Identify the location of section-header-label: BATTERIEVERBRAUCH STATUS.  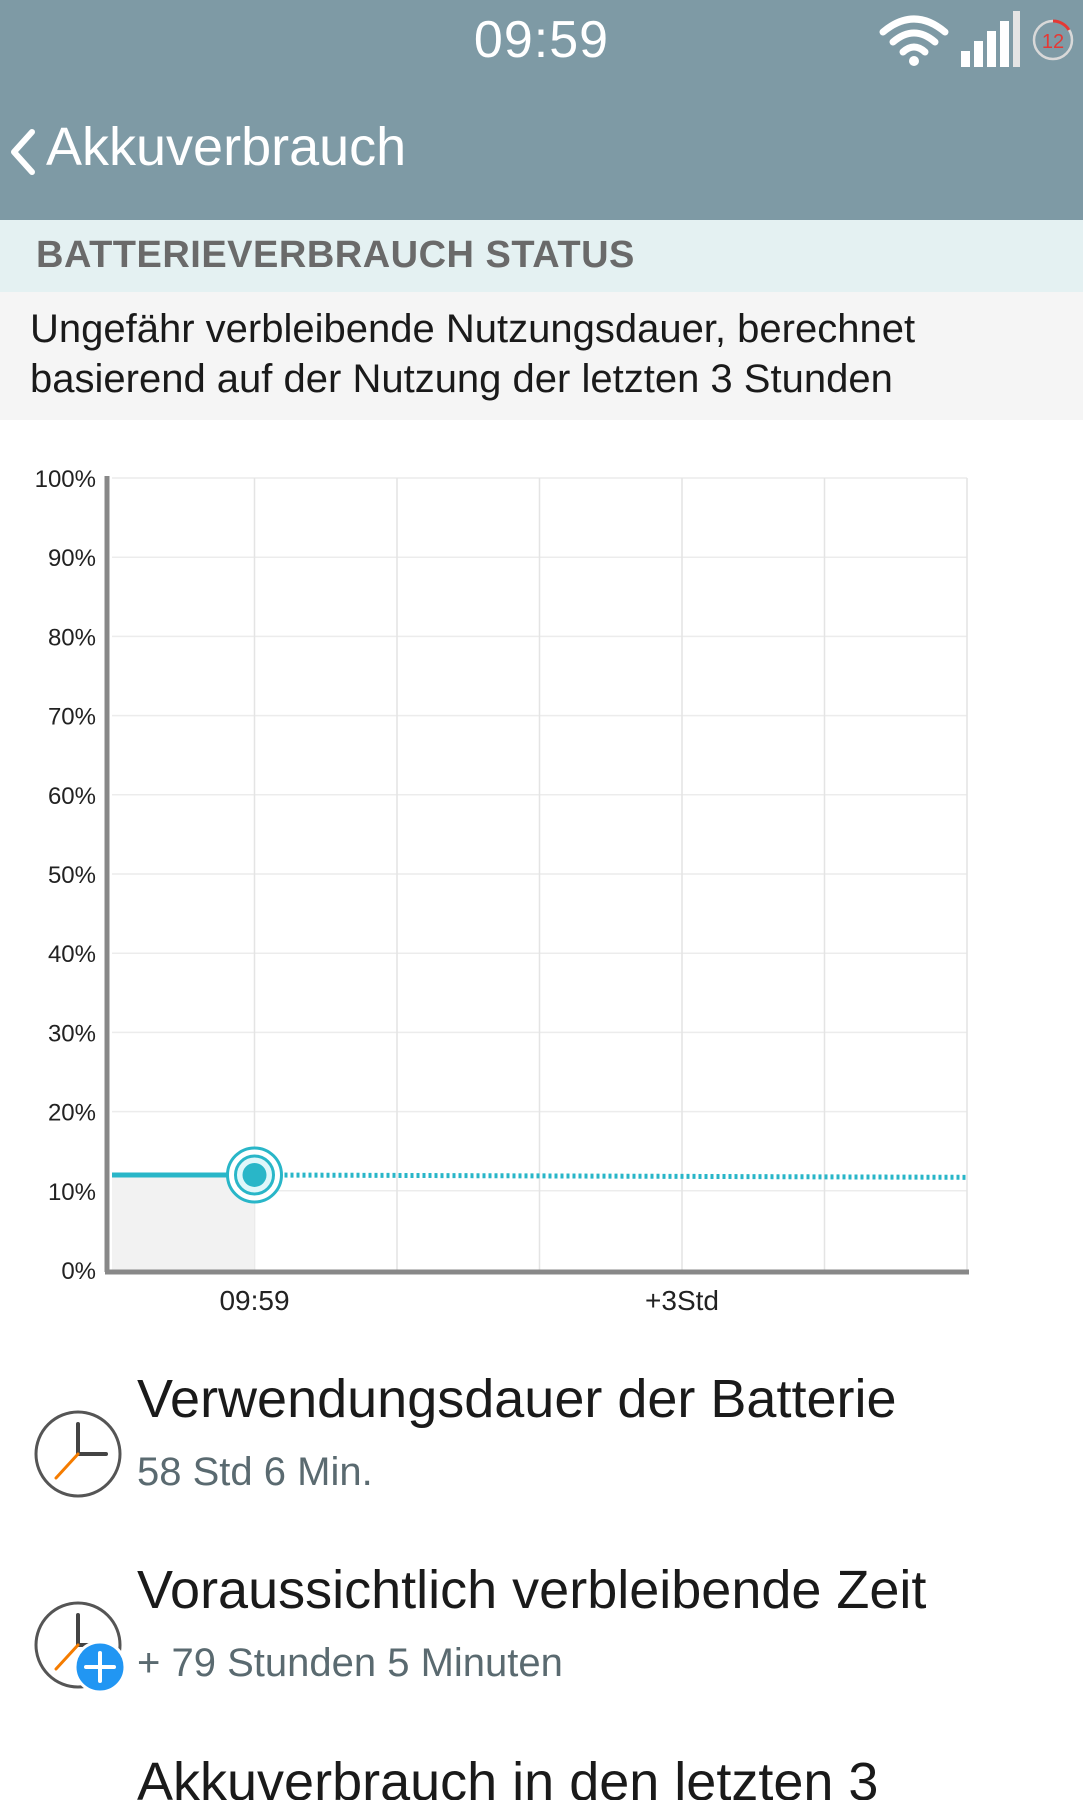
(335, 255).